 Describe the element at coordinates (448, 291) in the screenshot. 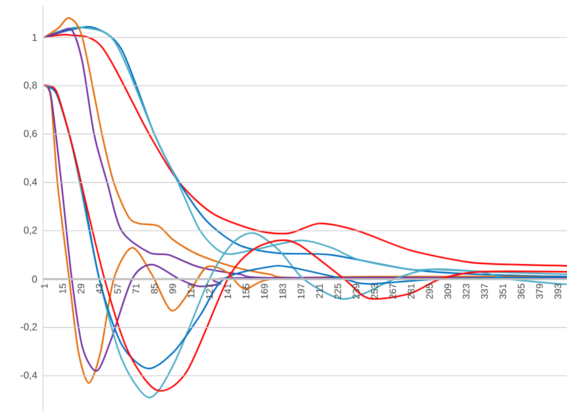

I see `x-tick-label: 309` at that location.